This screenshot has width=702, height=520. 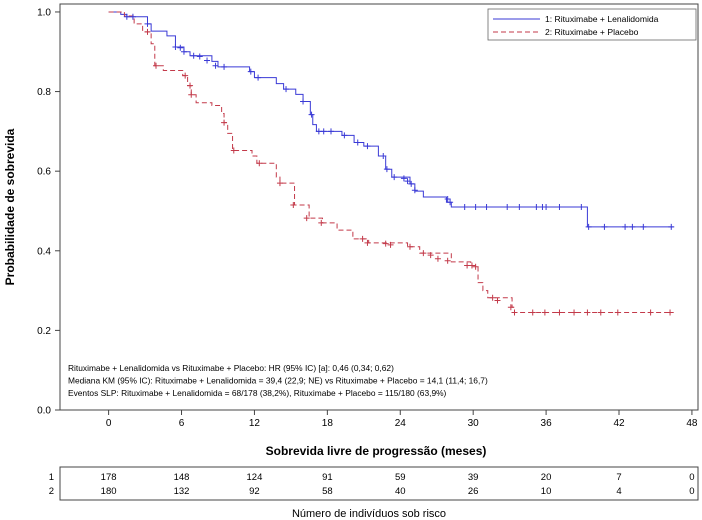 What do you see at coordinates (619, 423) in the screenshot?
I see `x-tick-label-42: 42` at bounding box center [619, 423].